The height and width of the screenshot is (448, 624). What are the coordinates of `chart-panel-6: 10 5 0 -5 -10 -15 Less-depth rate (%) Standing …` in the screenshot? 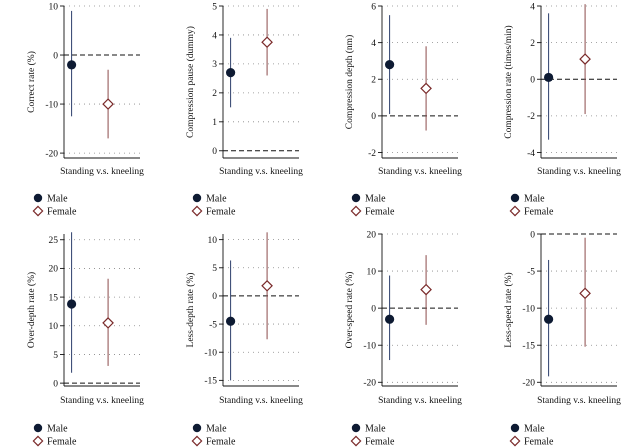 It's located at (244, 340).